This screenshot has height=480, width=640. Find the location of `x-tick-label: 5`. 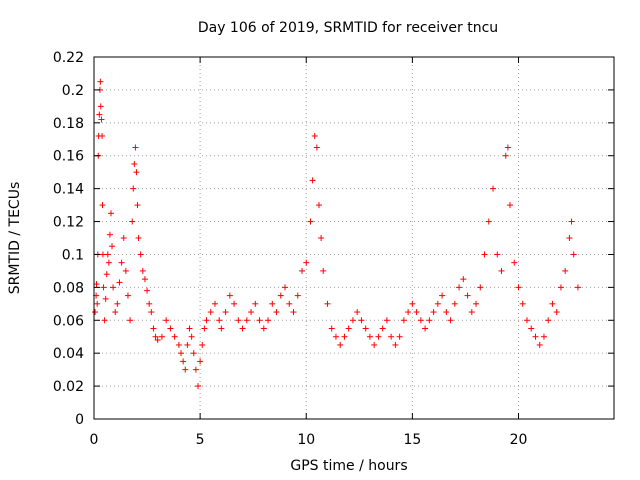

x-tick-label: 5 is located at coordinates (200, 440).